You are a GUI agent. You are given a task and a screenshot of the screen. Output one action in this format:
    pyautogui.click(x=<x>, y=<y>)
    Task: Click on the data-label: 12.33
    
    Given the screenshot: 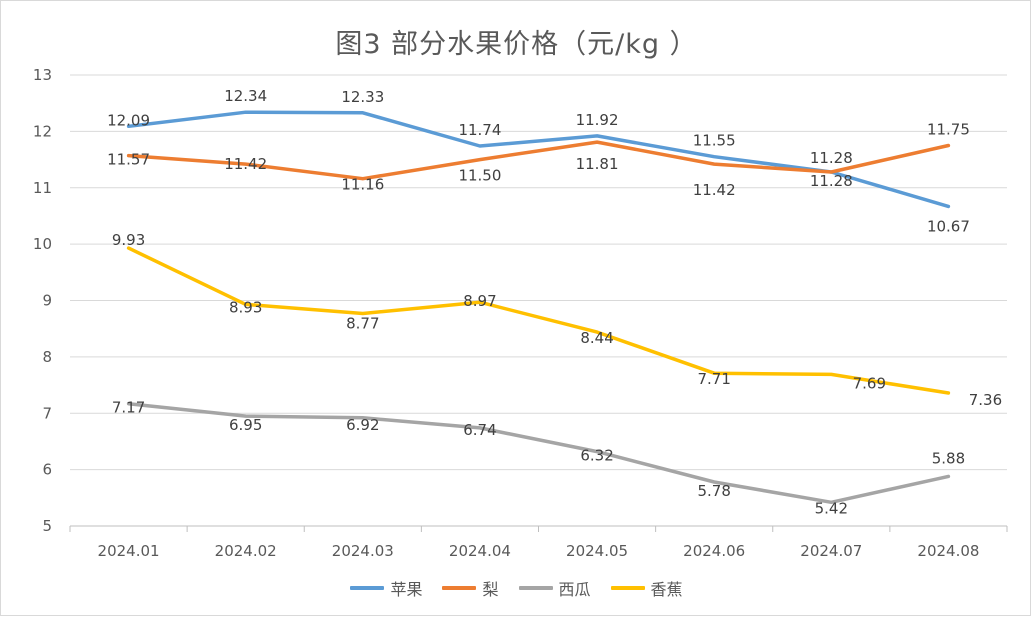 What is the action you would take?
    pyautogui.click(x=362, y=97)
    